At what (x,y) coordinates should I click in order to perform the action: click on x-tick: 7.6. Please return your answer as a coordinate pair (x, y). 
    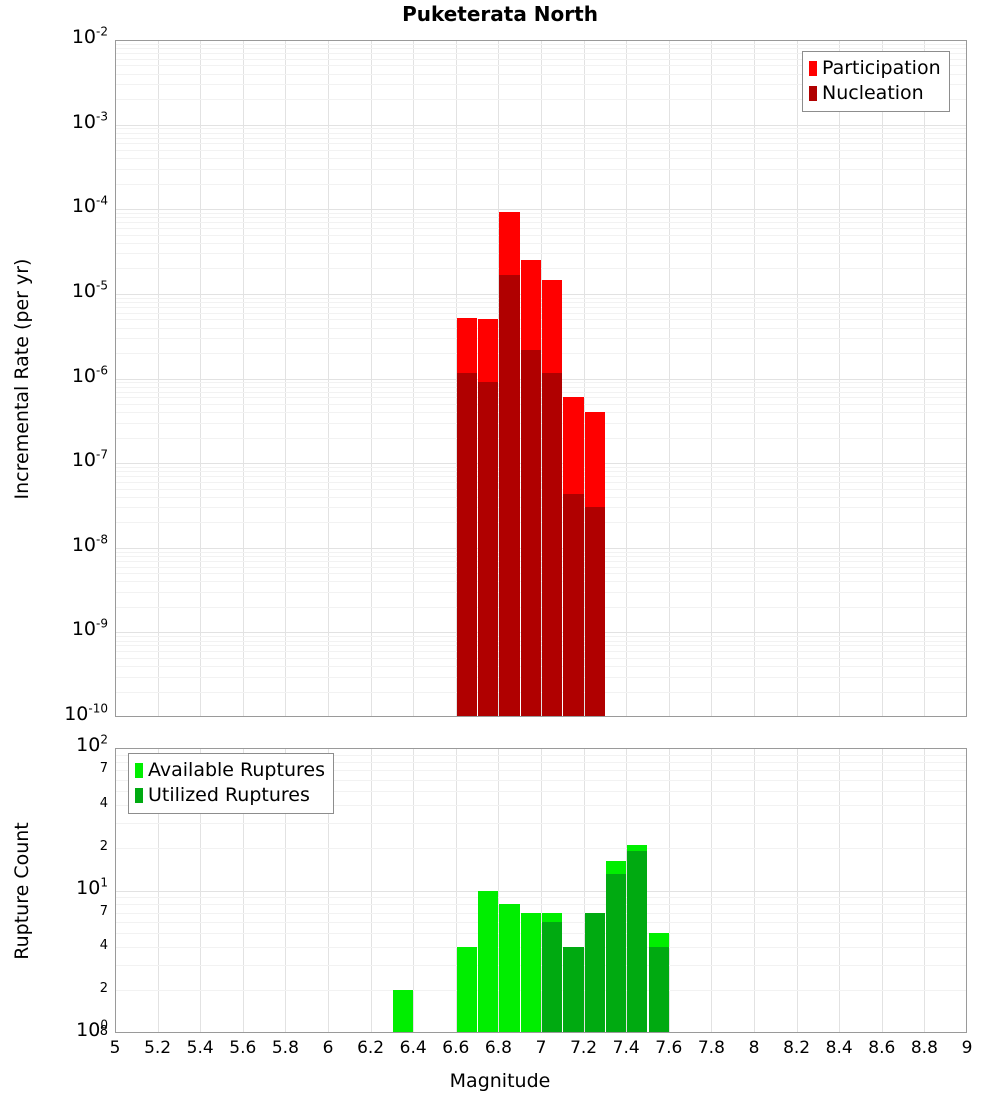
    Looking at the image, I should click on (669, 1048).